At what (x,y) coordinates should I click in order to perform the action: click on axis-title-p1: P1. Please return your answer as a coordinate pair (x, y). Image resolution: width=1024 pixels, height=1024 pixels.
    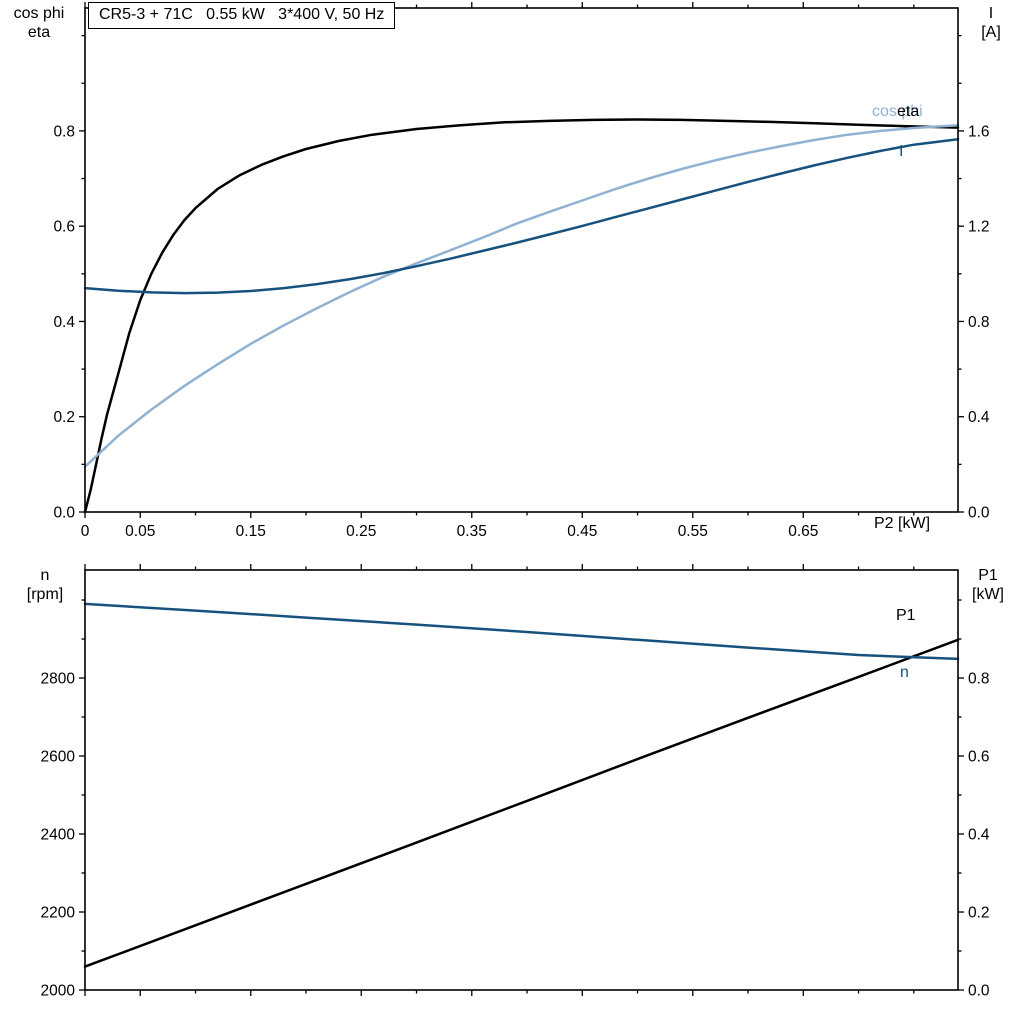
    Looking at the image, I should click on (988, 575).